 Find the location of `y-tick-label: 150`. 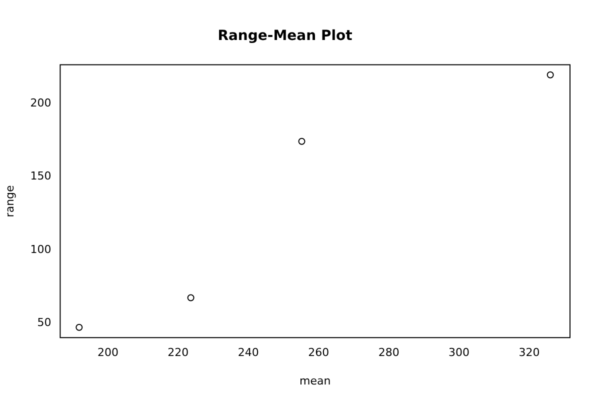

y-tick-label: 150 is located at coordinates (41, 176).